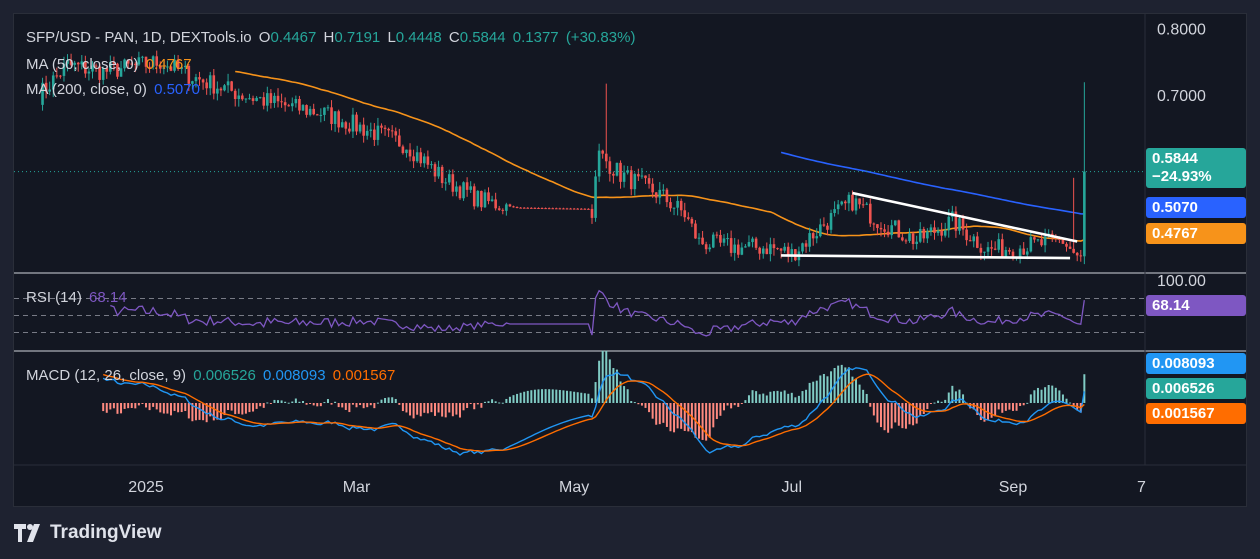 This screenshot has width=1260, height=559. Describe the element at coordinates (1013, 487) in the screenshot. I see `time-tick-label: Sep` at that location.